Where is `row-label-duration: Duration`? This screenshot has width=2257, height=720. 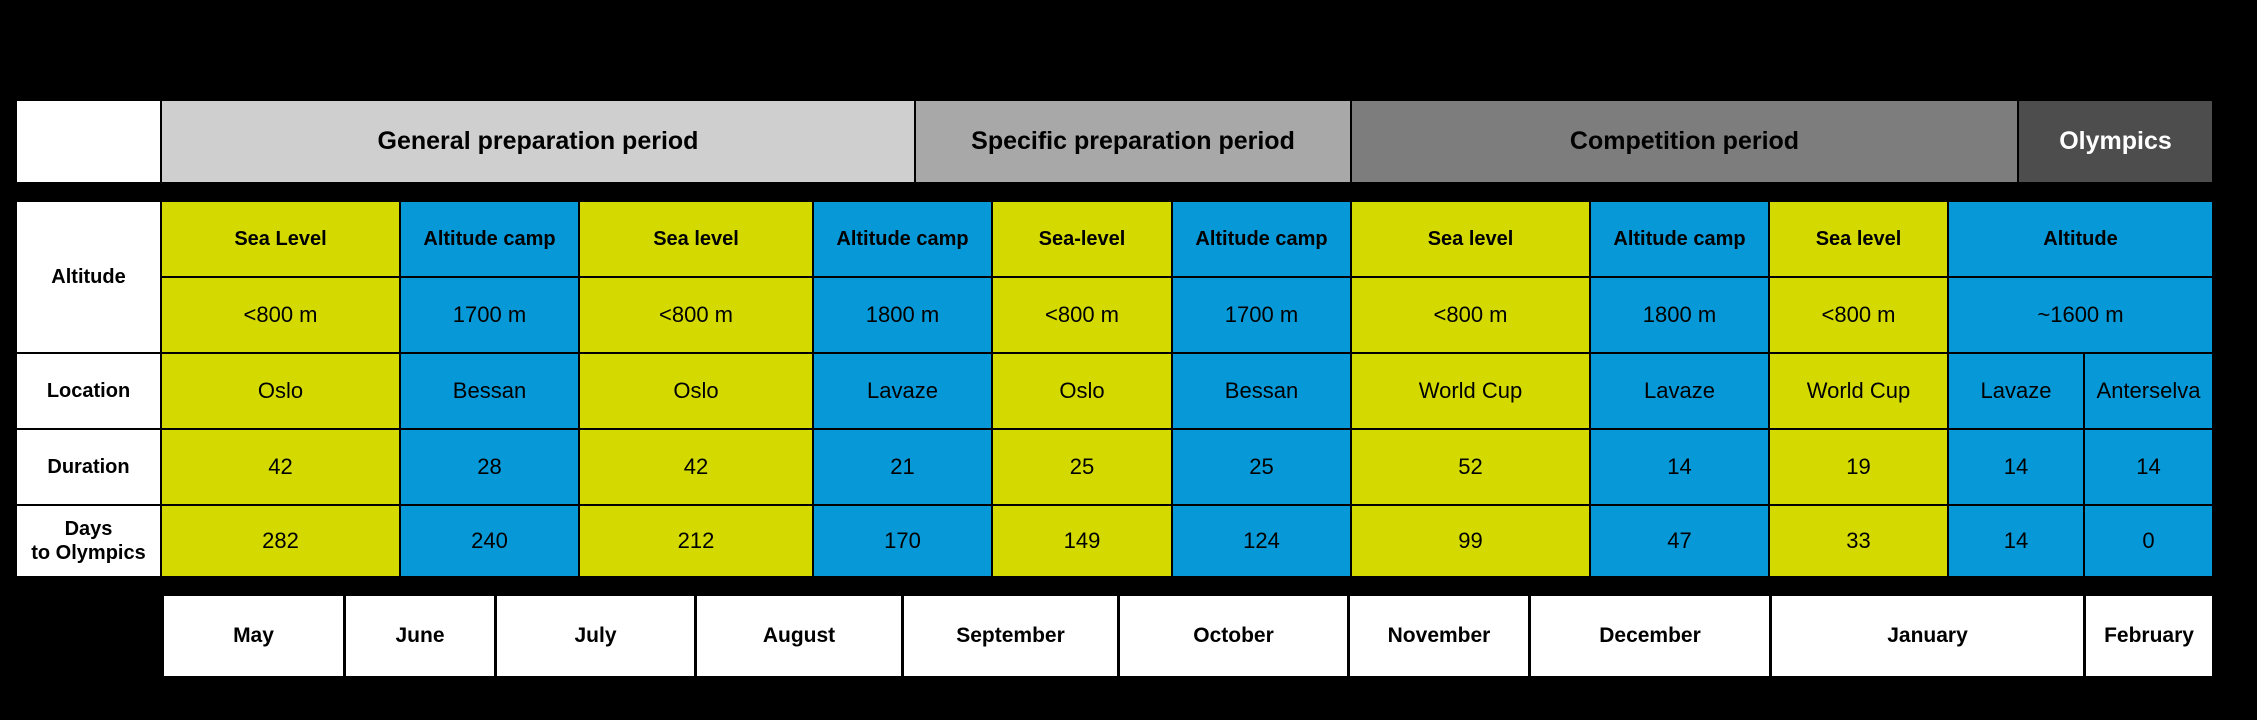 row-label-duration: Duration is located at coordinates (88, 467).